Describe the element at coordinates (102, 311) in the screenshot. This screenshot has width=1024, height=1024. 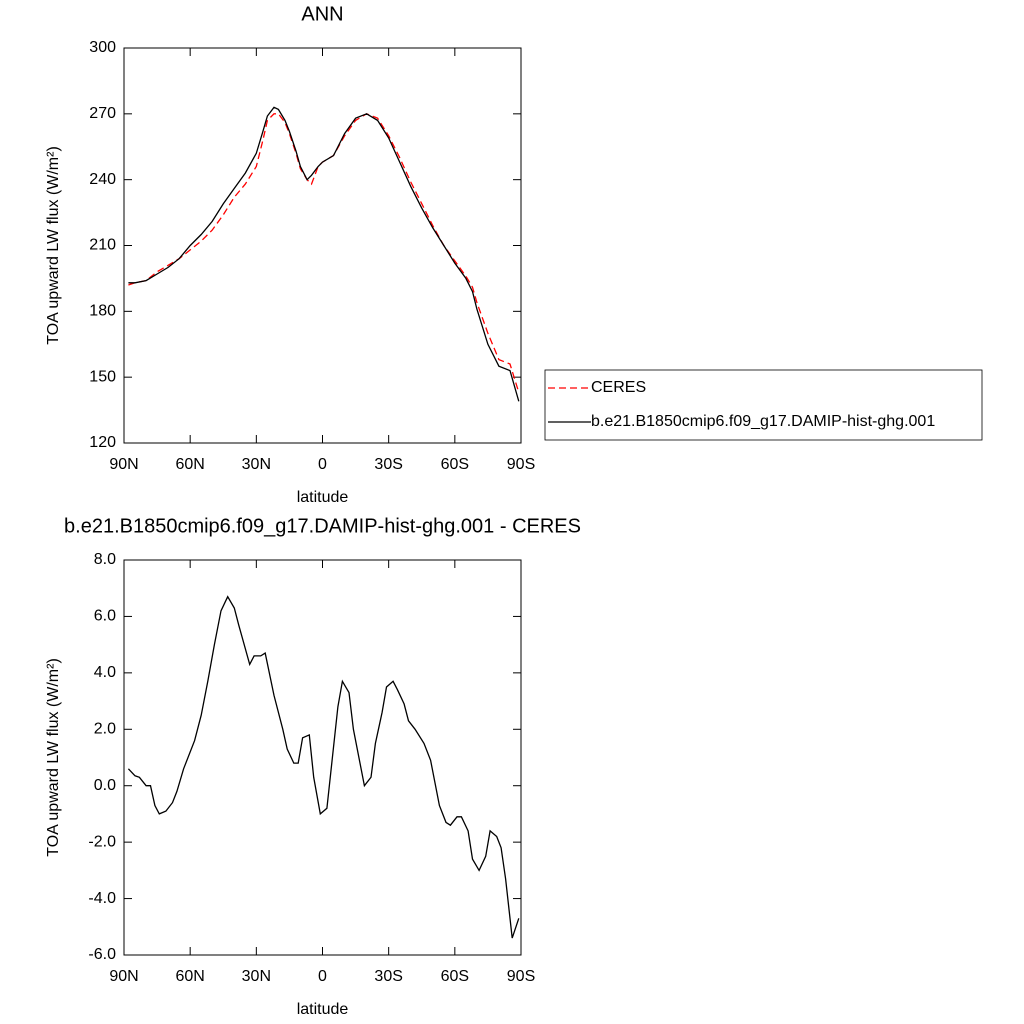
I see `y-tick-label: 180` at that location.